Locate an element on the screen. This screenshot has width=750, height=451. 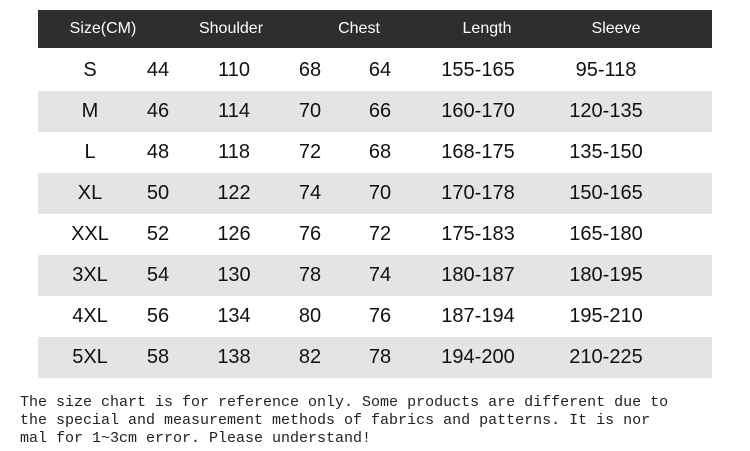
value-cell: 187-194 is located at coordinates (478, 316).